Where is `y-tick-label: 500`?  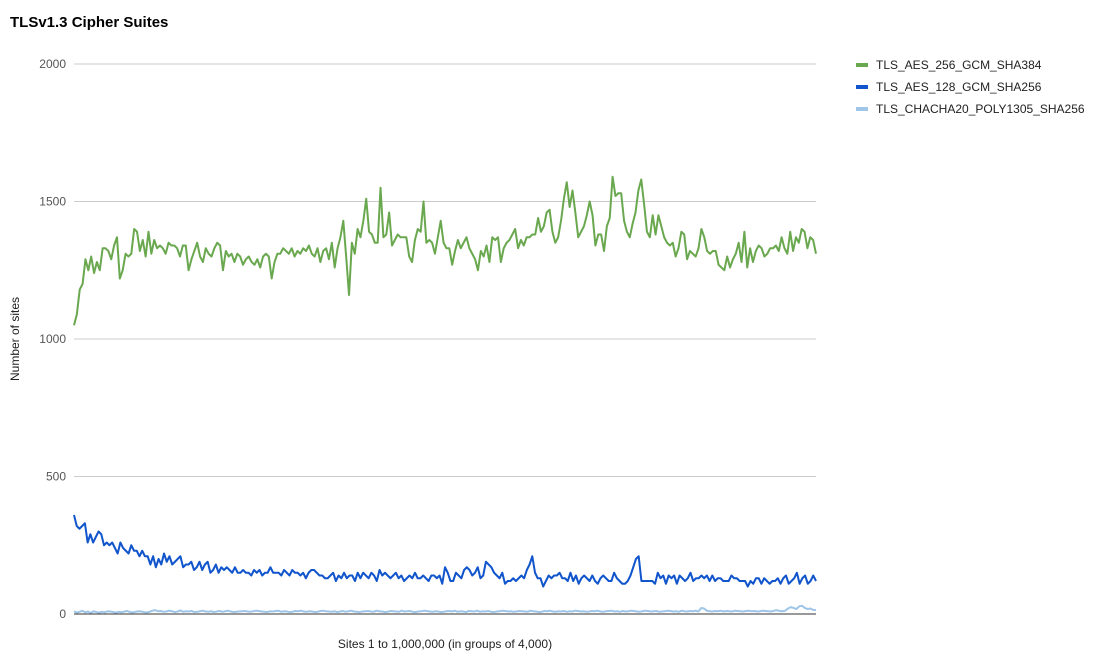
y-tick-label: 500 is located at coordinates (56, 477).